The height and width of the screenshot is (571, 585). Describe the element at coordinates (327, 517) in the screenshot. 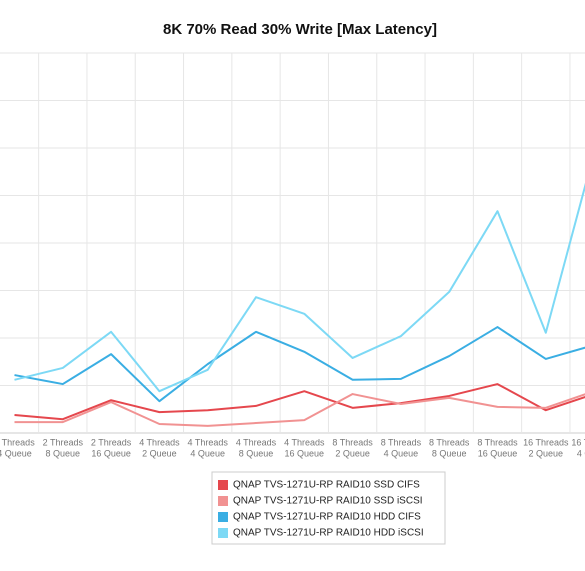

I see `legend-label: QNAP TVS-1271U-RP RAID10 HDD CIFS` at that location.